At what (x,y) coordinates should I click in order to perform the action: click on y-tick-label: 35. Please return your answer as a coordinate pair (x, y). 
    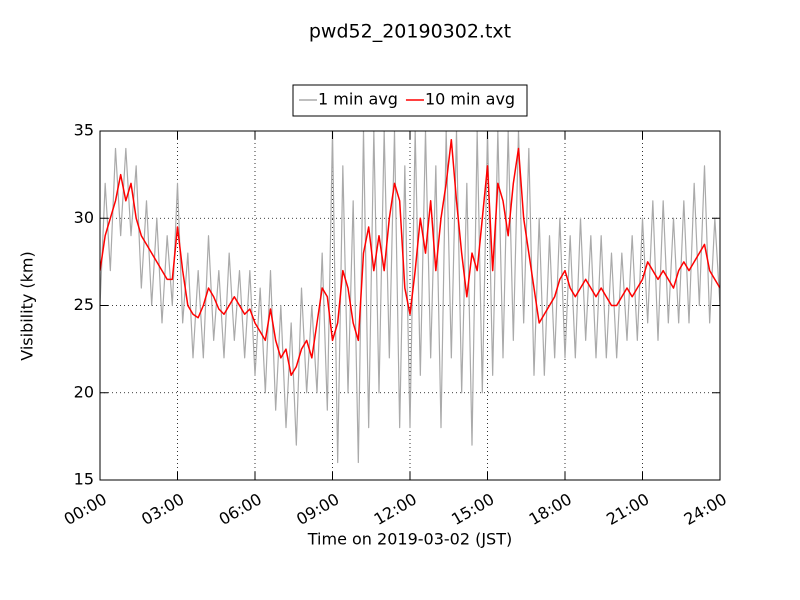
    Looking at the image, I should click on (84, 130).